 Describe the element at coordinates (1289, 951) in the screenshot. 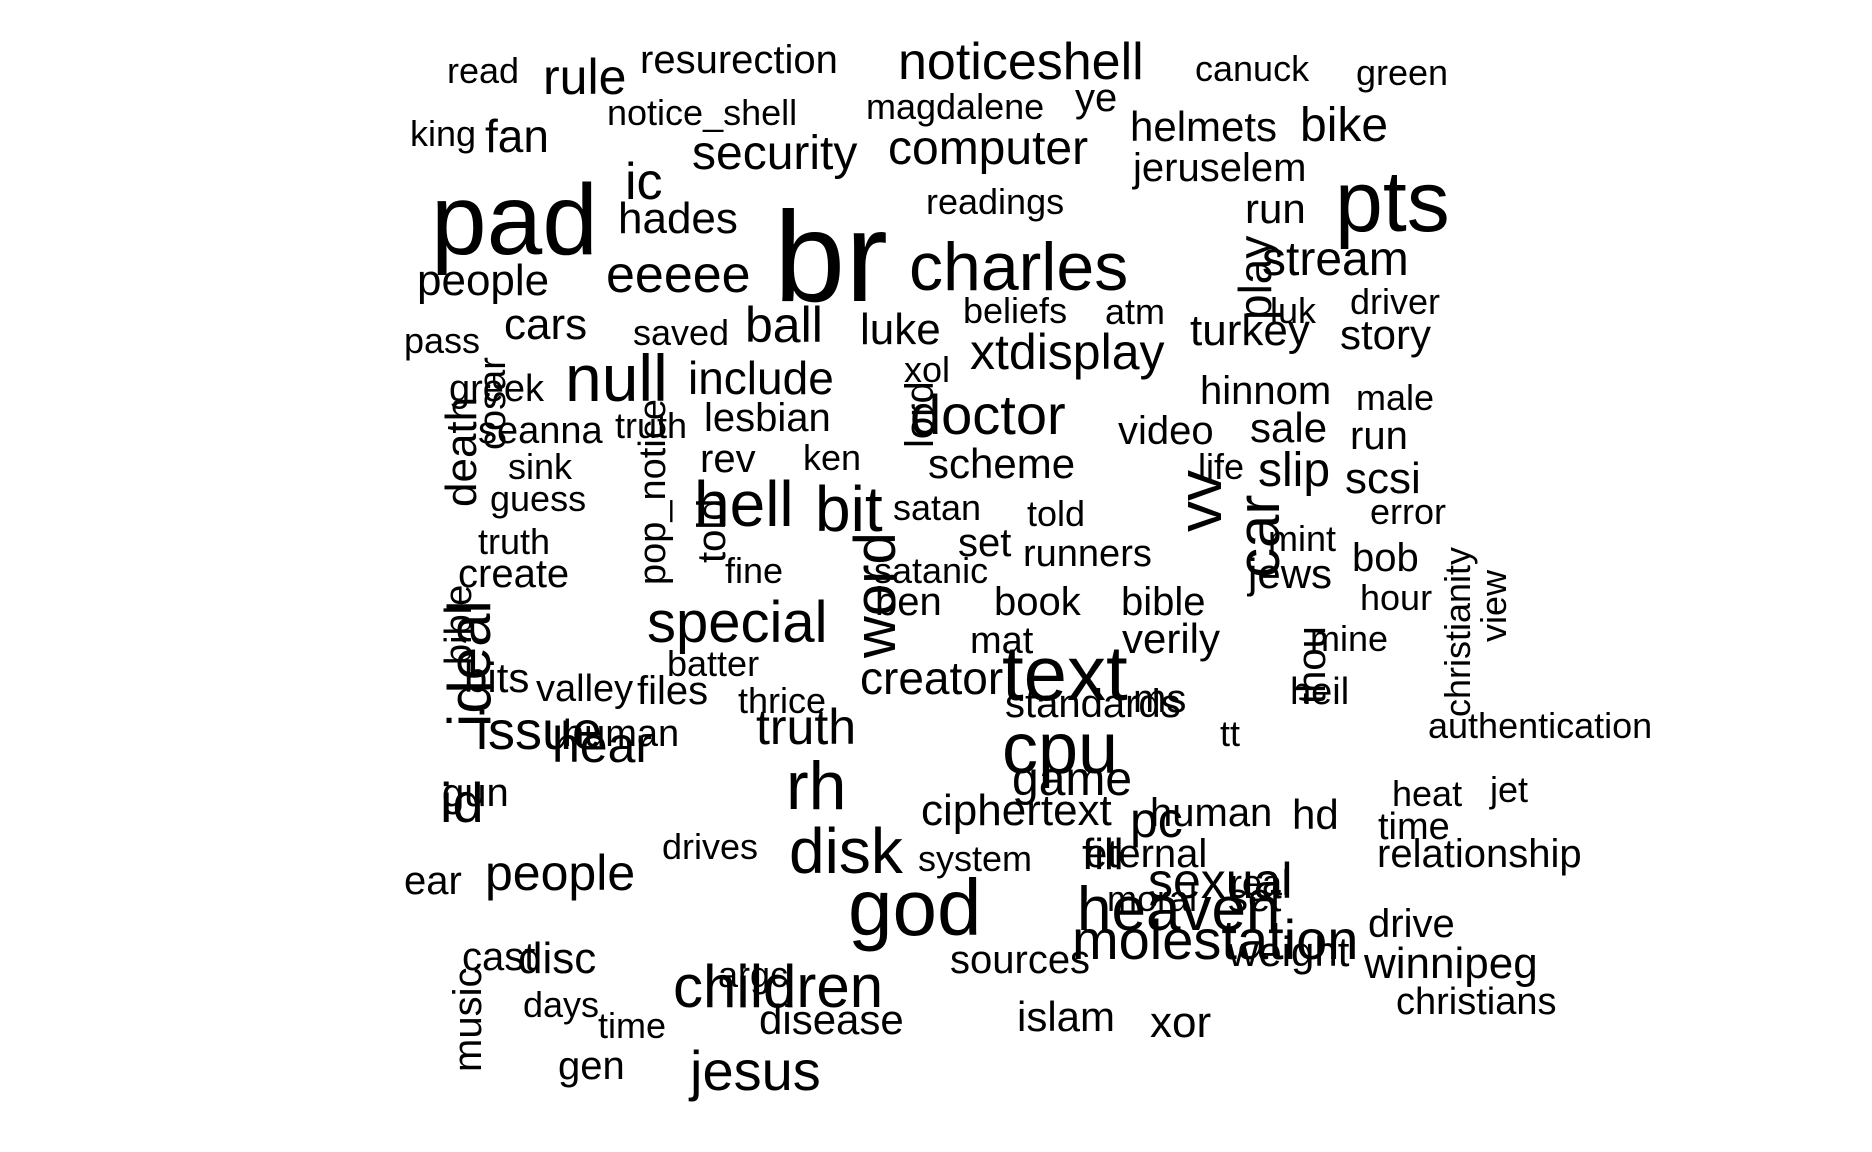

I see `cloud-word: weight` at that location.